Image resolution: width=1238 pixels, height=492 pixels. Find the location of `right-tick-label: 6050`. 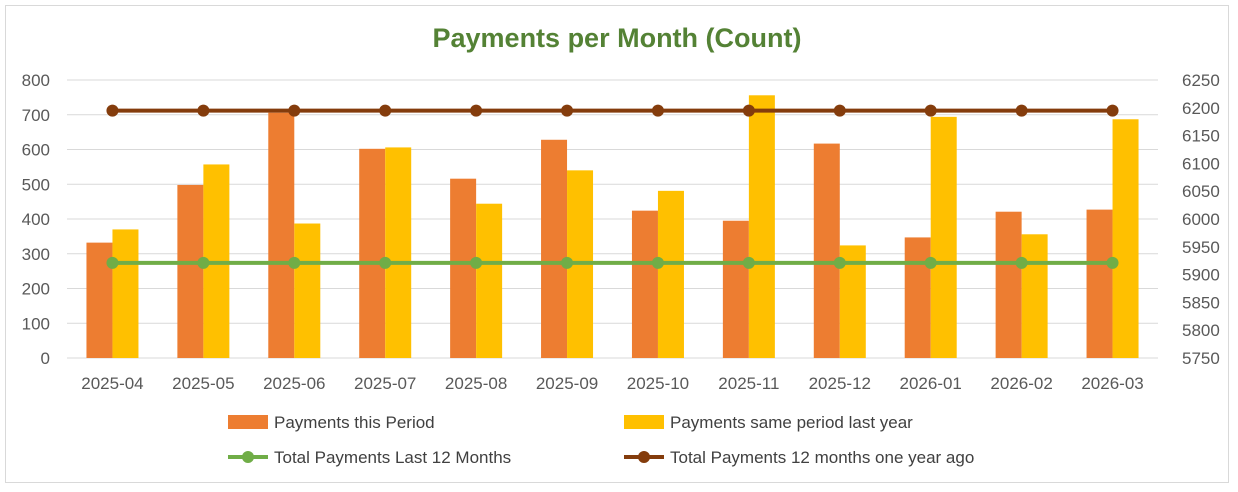

right-tick-label: 6050 is located at coordinates (1201, 191).